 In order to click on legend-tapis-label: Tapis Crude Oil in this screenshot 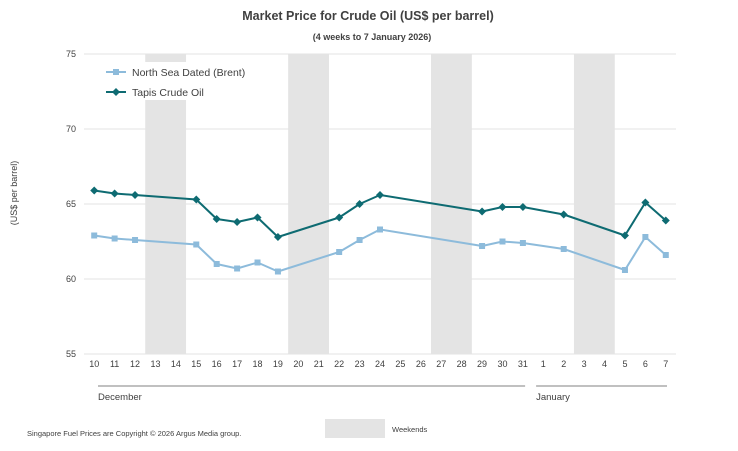, I will do `click(168, 93)`.